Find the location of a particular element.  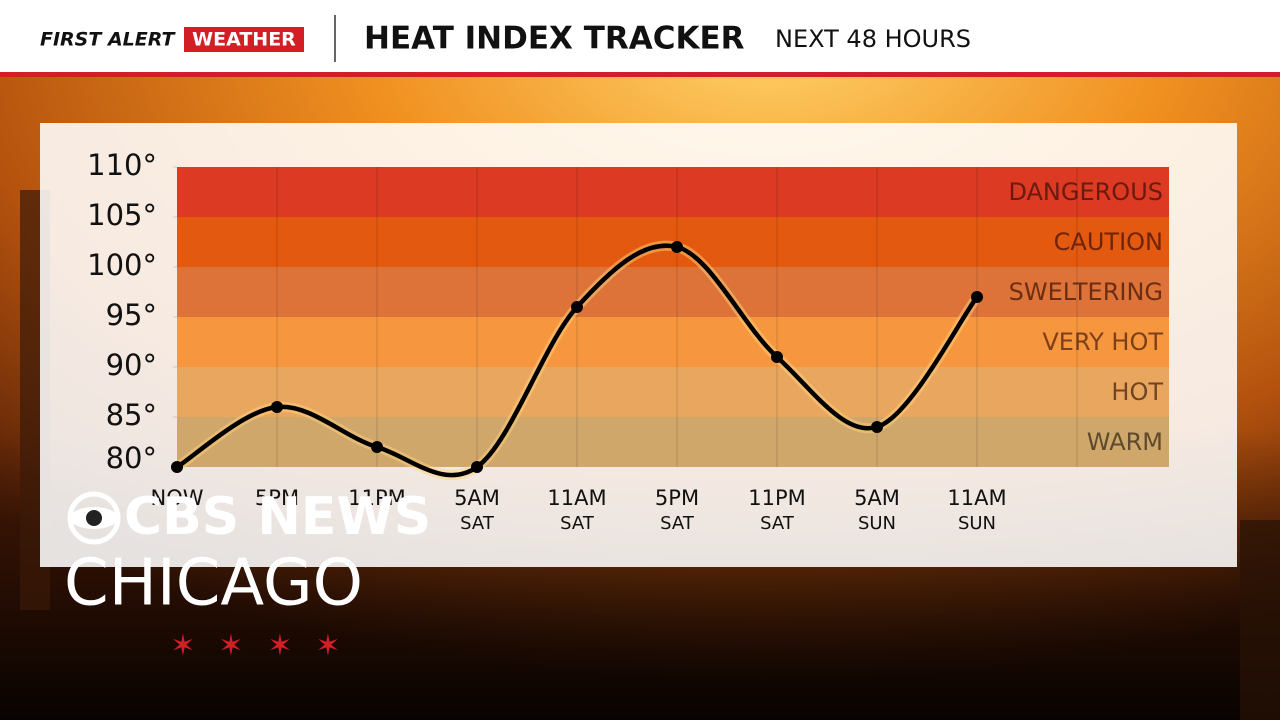

logo: CBS NEWS CHICAGO ✶ ✶ ✶ ✶ is located at coordinates (247, 575).